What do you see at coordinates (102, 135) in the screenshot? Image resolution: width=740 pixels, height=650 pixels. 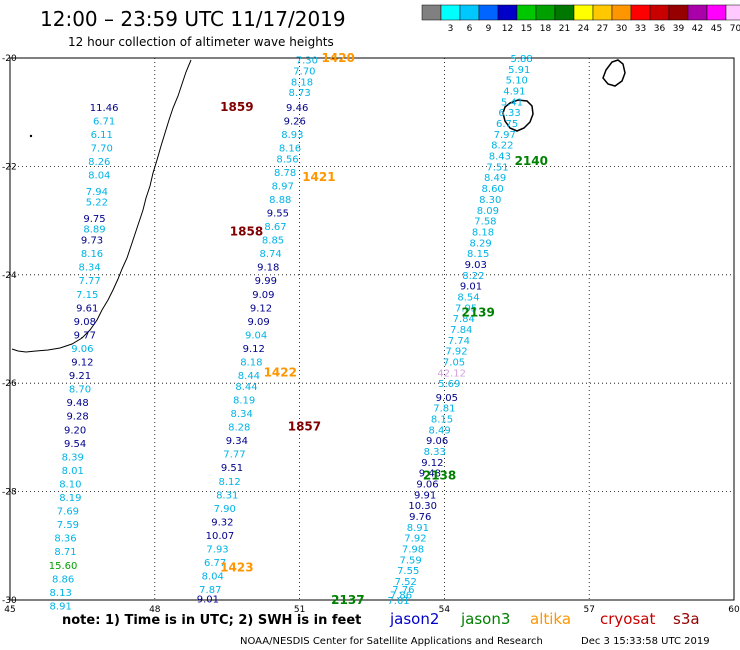 I see `wave-height-value: 6.11` at bounding box center [102, 135].